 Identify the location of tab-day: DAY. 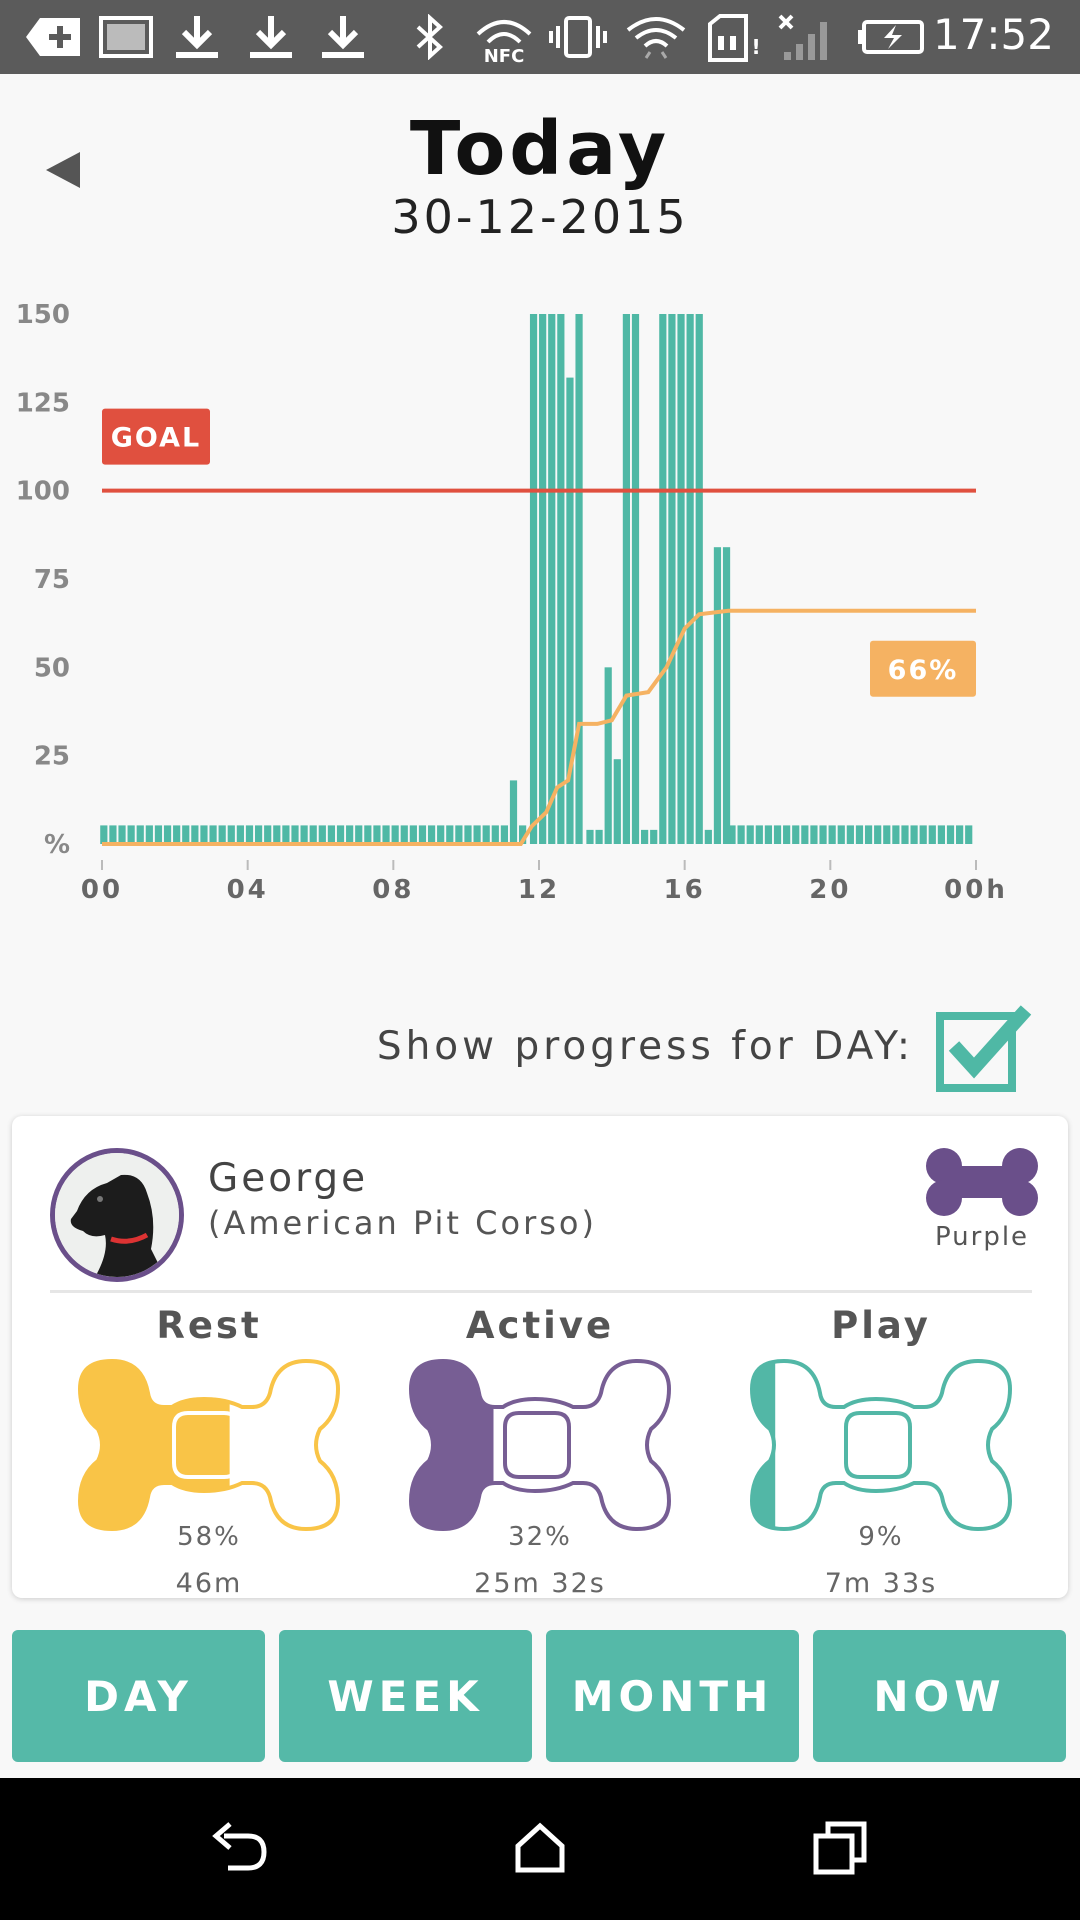
(138, 1696).